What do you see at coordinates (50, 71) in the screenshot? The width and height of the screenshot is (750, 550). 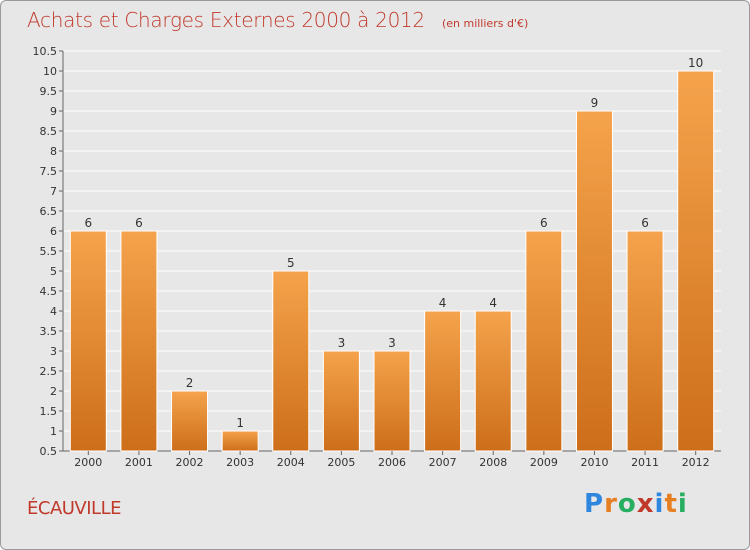 I see `y-tick-label: 10` at bounding box center [50, 71].